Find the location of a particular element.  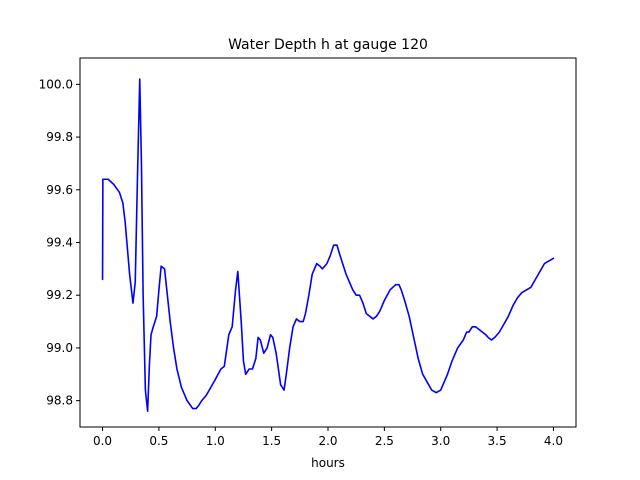

y-tick-label: 99.4 is located at coordinates (59, 243).